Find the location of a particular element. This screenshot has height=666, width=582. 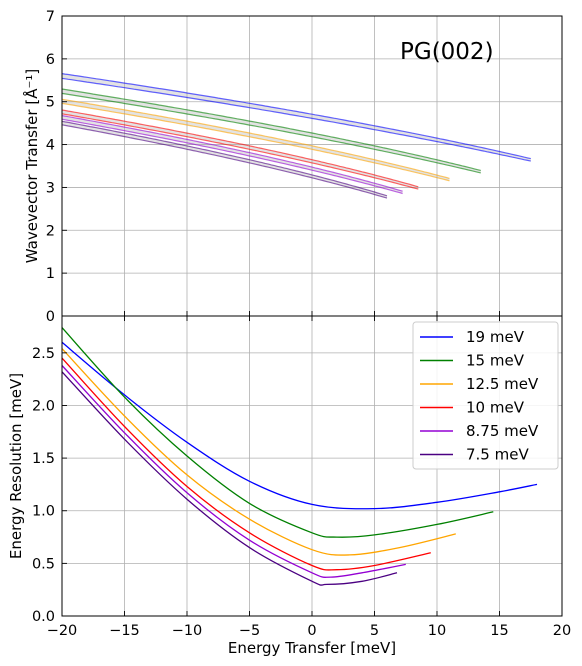

coverage-region-7.5 is located at coordinates (224, 160).